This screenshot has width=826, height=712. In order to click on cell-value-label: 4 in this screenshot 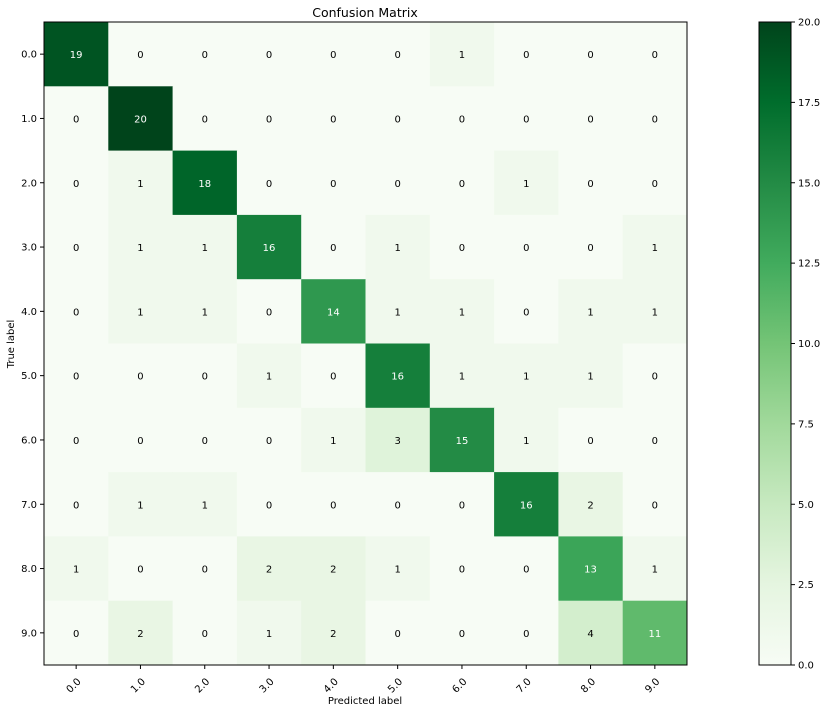, I will do `click(590, 634)`.